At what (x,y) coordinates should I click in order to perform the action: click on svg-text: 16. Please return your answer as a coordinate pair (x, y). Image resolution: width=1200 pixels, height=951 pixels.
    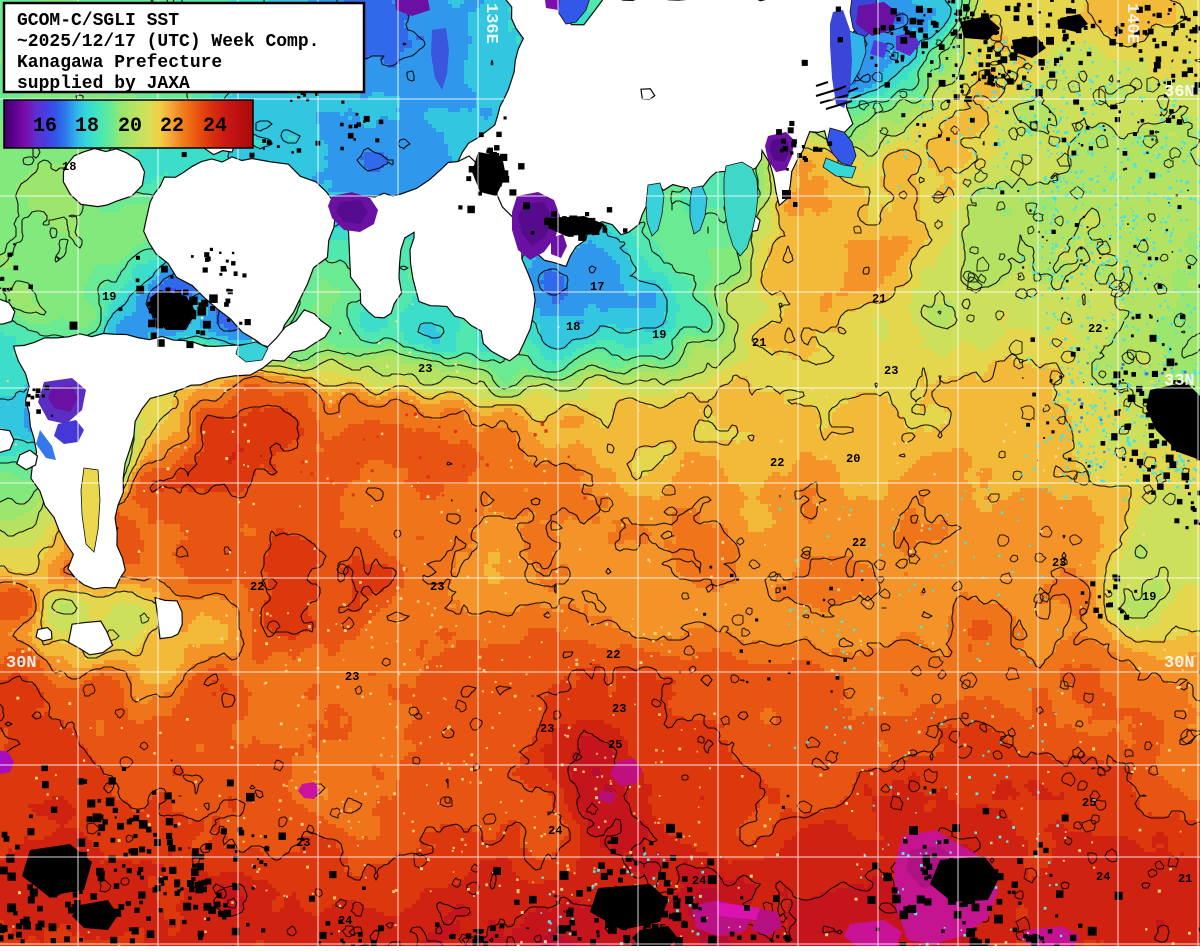
    Looking at the image, I should click on (45, 126).